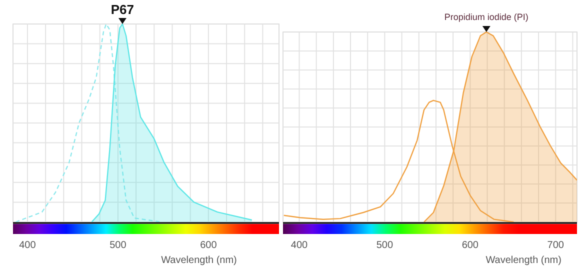  What do you see at coordinates (555, 245) in the screenshot?
I see `x-tick-label: 700` at bounding box center [555, 245].